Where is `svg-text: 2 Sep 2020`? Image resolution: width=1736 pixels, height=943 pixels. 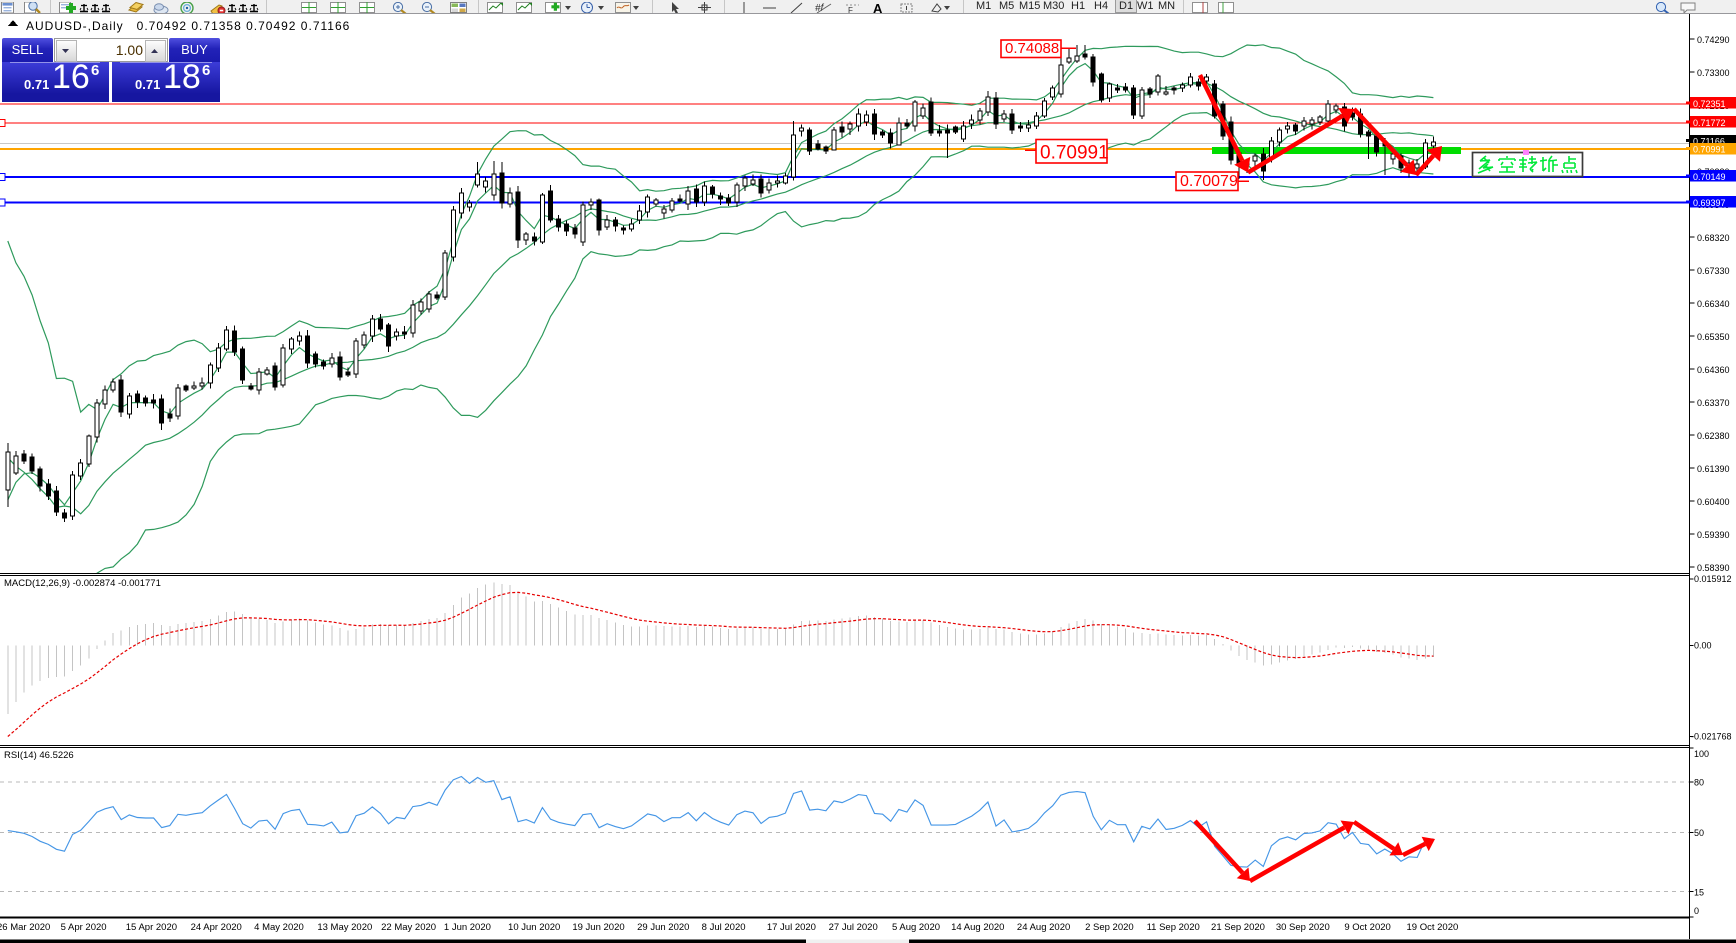
svg-text: 2 Sep 2020 is located at coordinates (1109, 927).